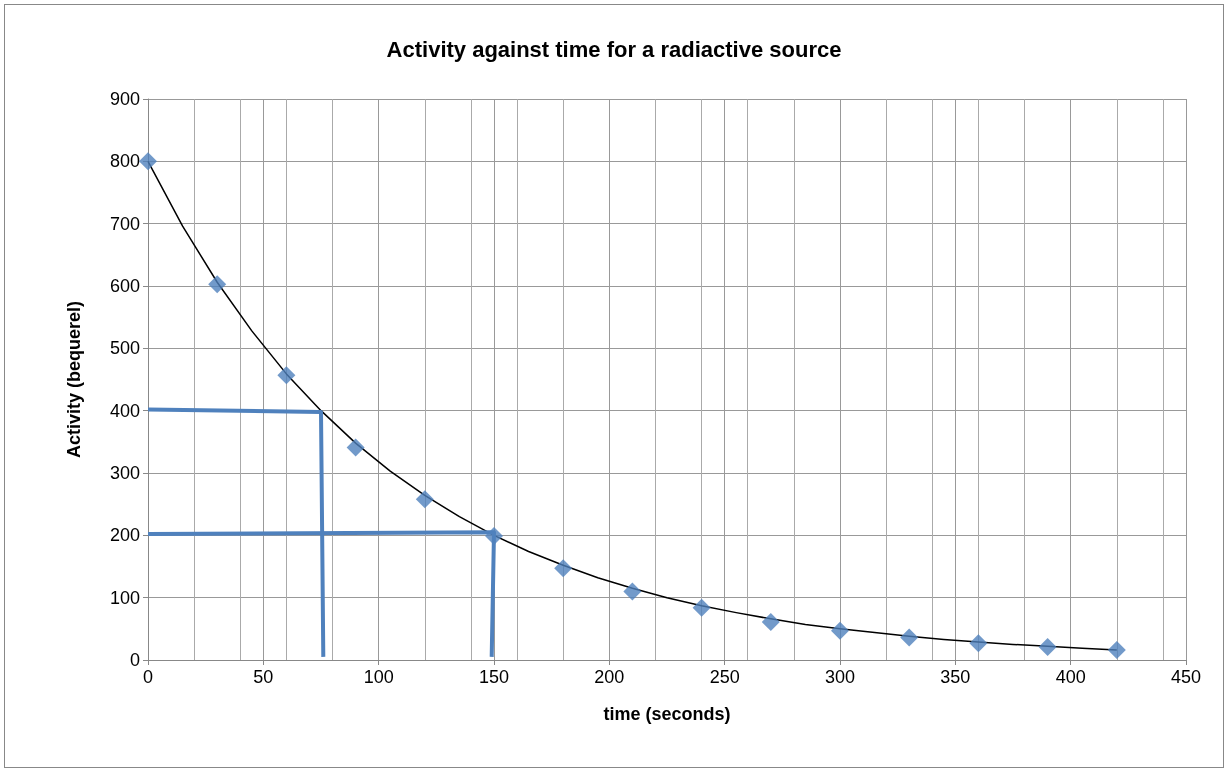 The height and width of the screenshot is (774, 1230). I want to click on x-tick-label: 250, so click(724, 677).